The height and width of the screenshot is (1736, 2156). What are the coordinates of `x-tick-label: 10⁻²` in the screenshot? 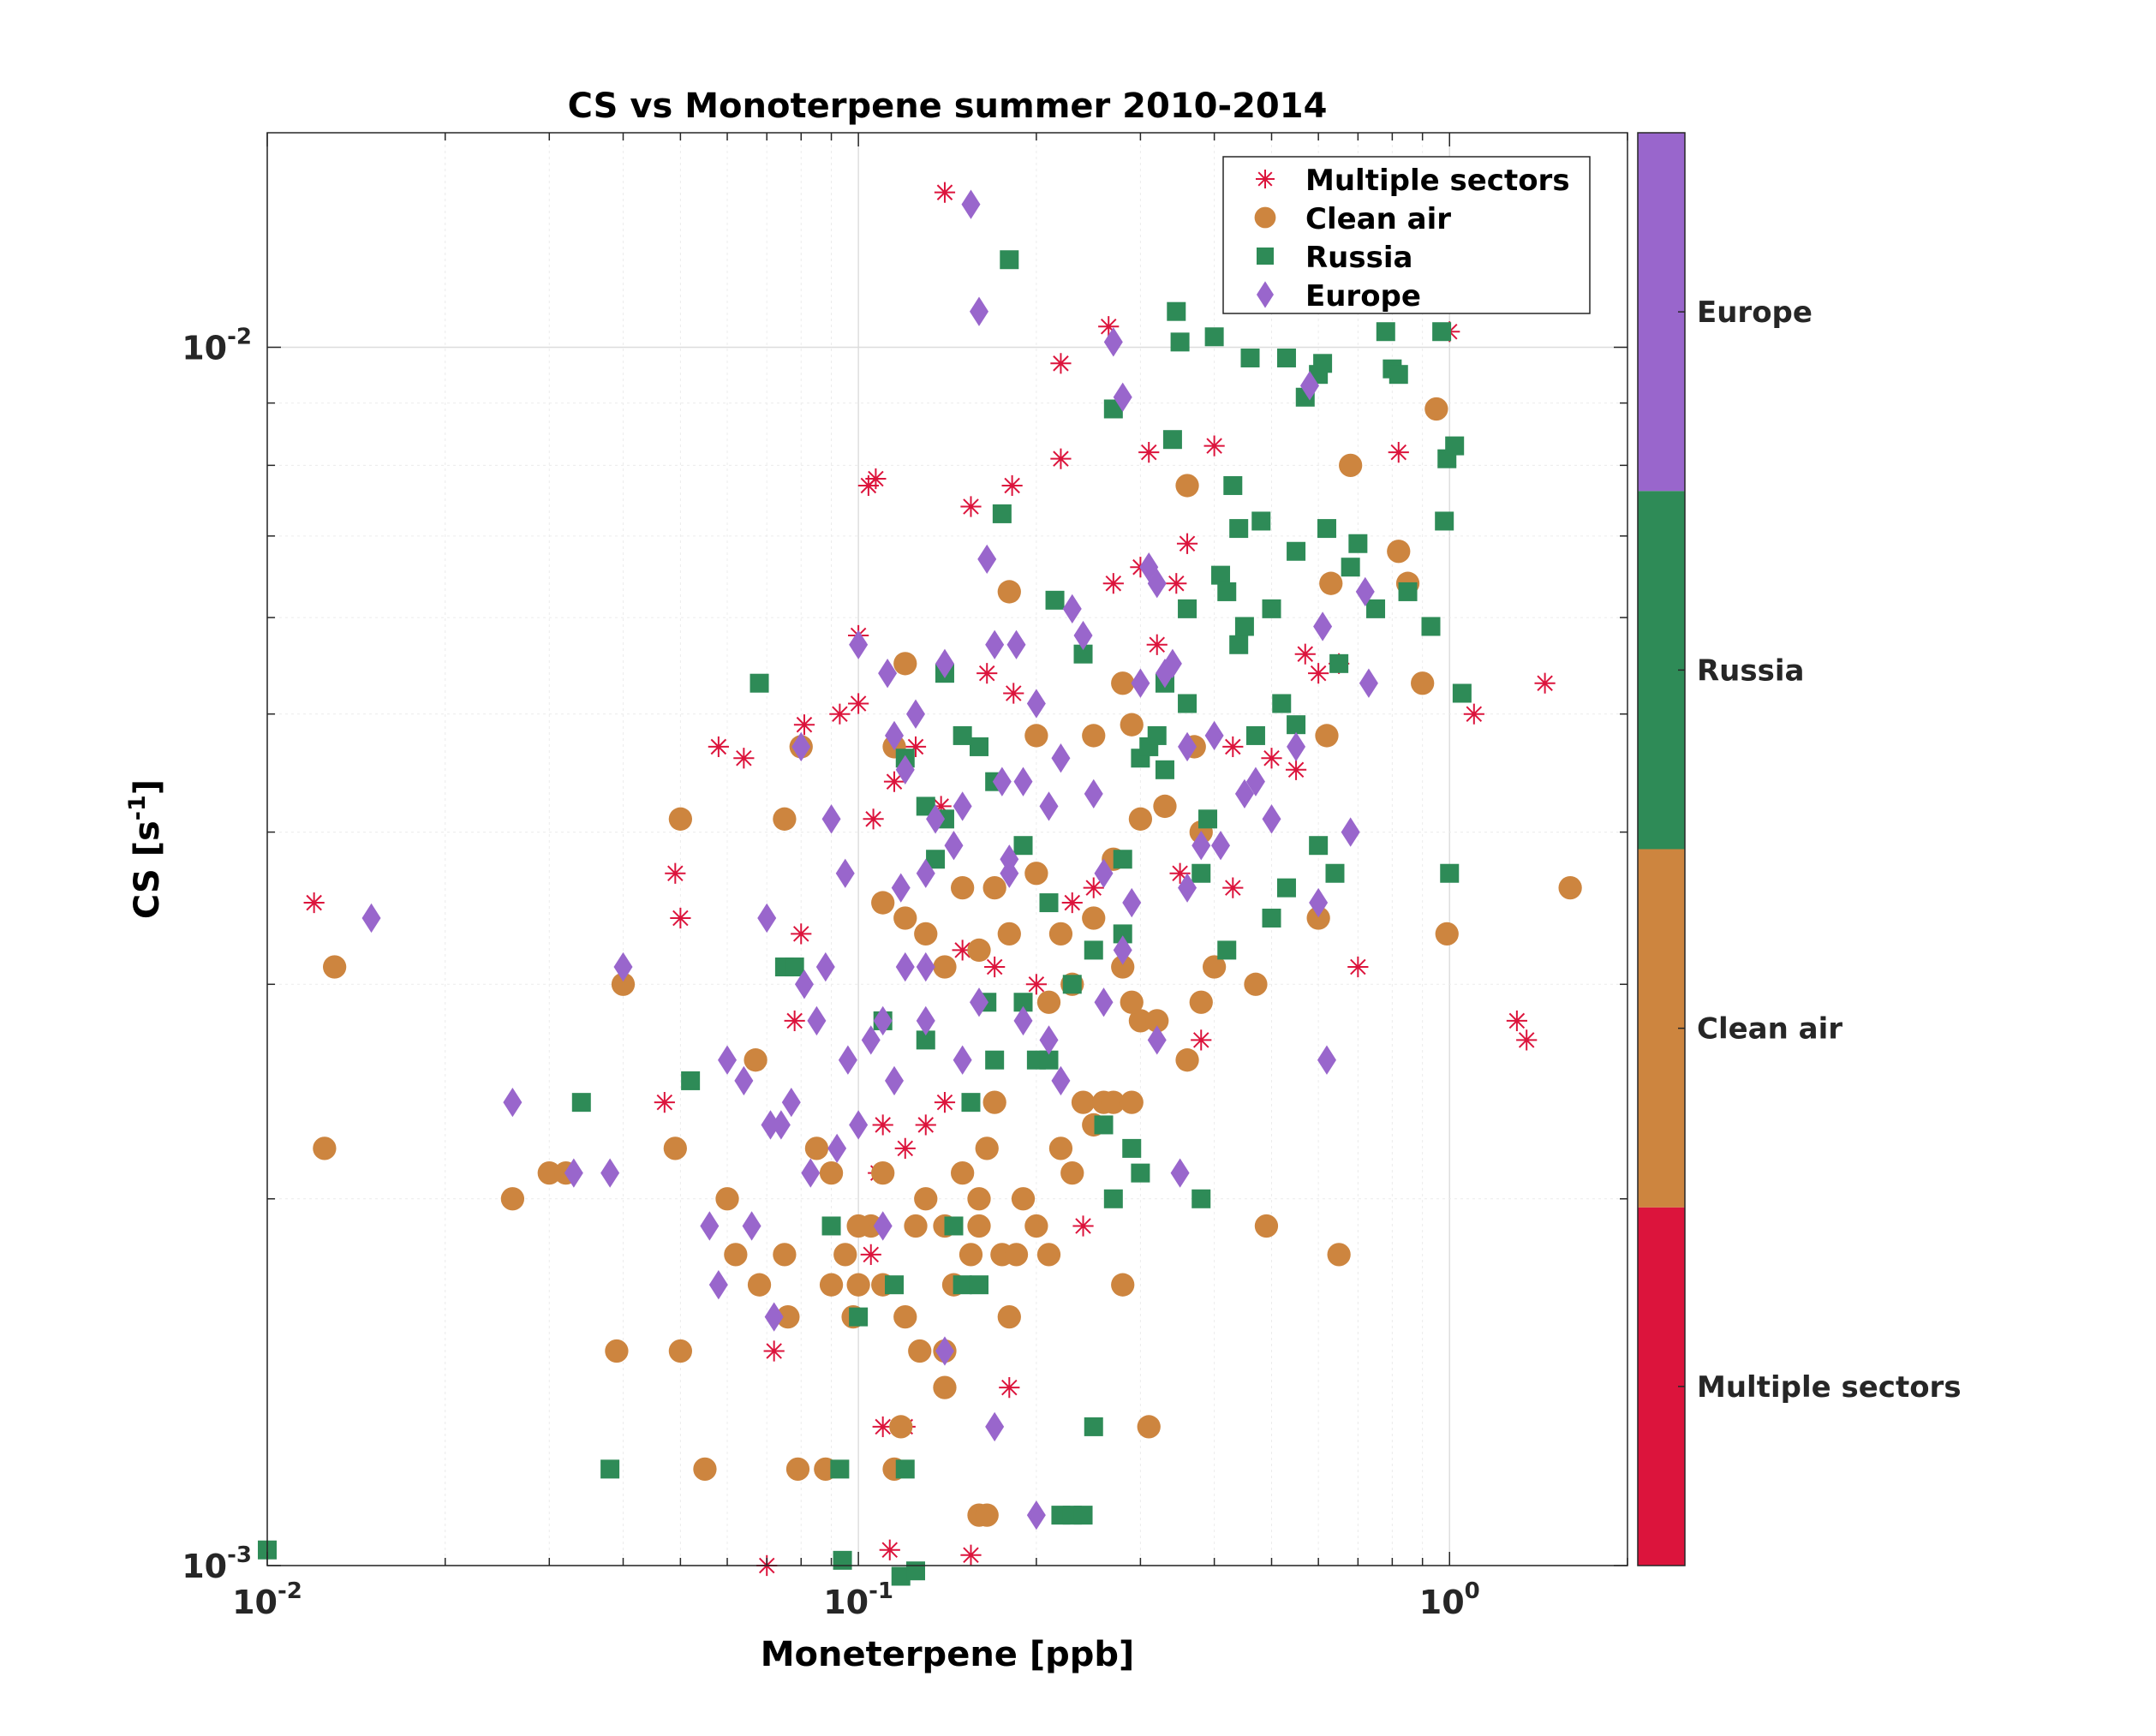 It's located at (267, 1599).